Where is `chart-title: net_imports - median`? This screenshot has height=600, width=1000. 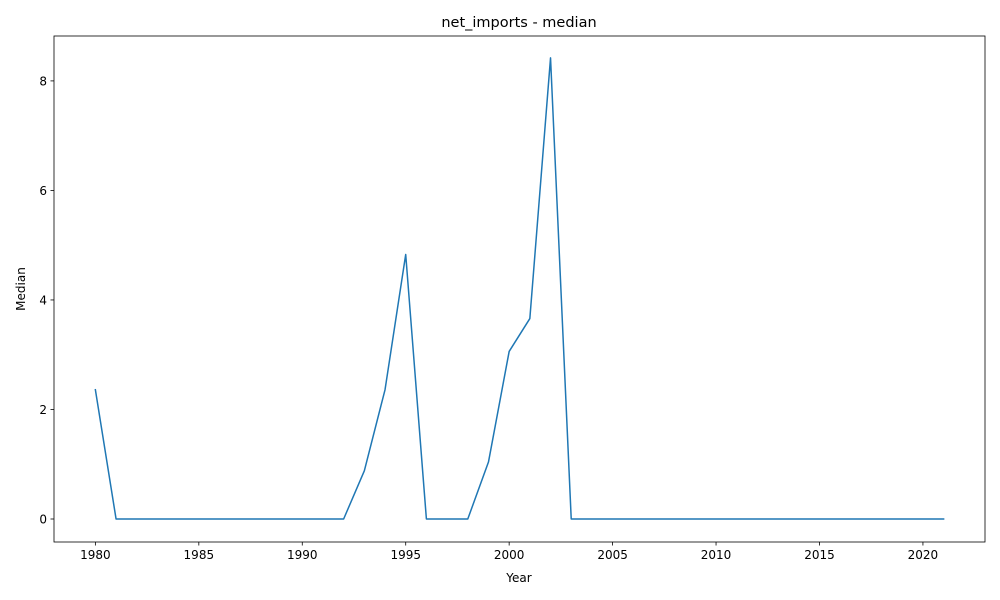
chart-title: net_imports - median is located at coordinates (518, 23).